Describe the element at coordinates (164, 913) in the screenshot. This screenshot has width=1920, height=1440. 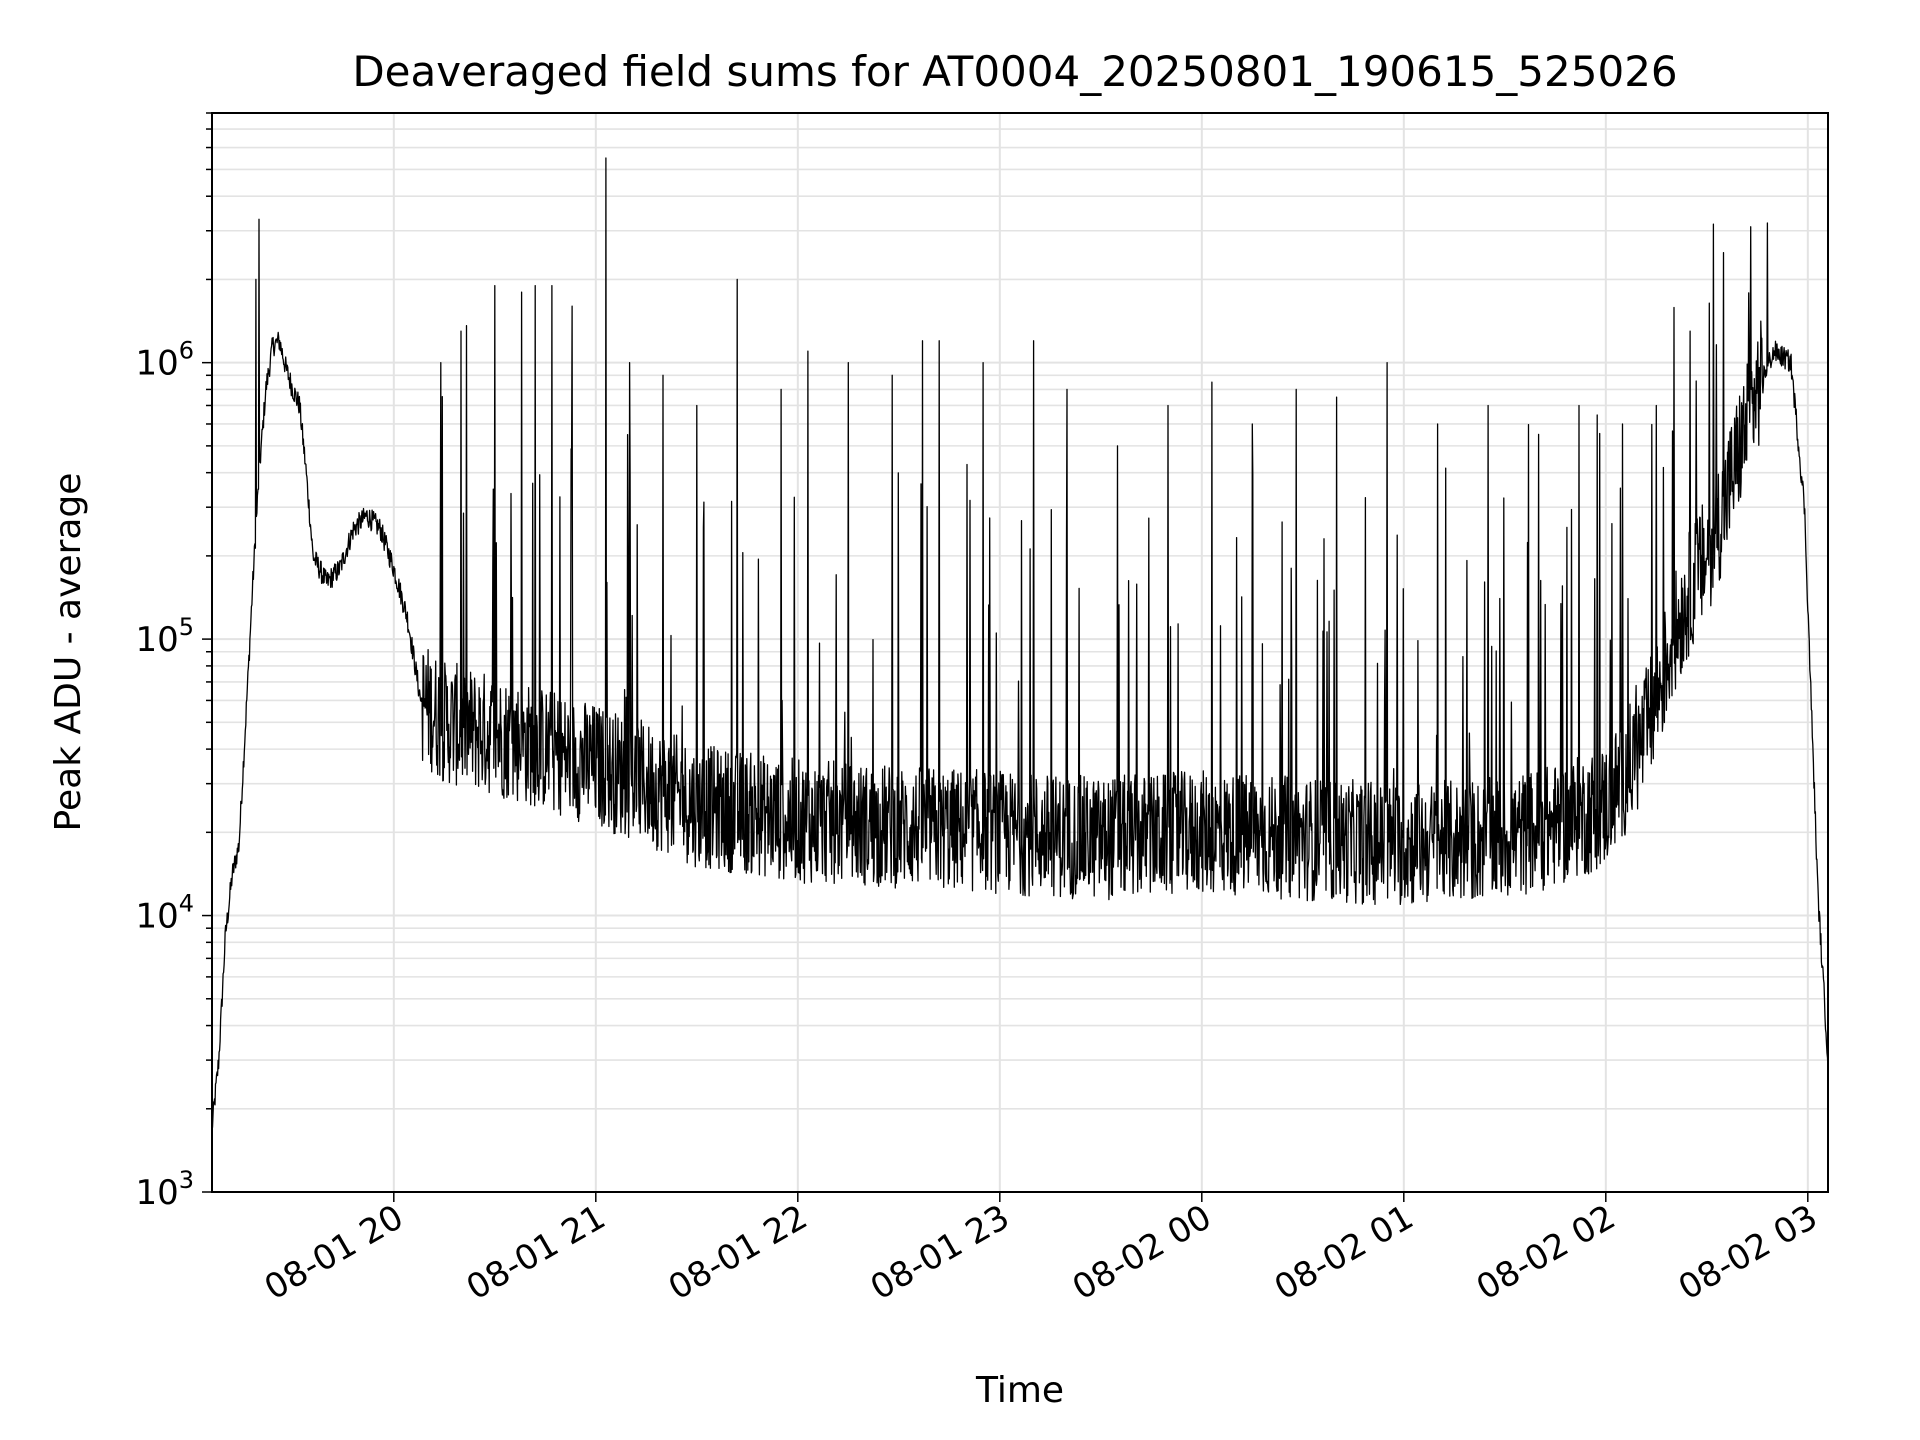
I see `y-tick-label: 10⁴` at that location.